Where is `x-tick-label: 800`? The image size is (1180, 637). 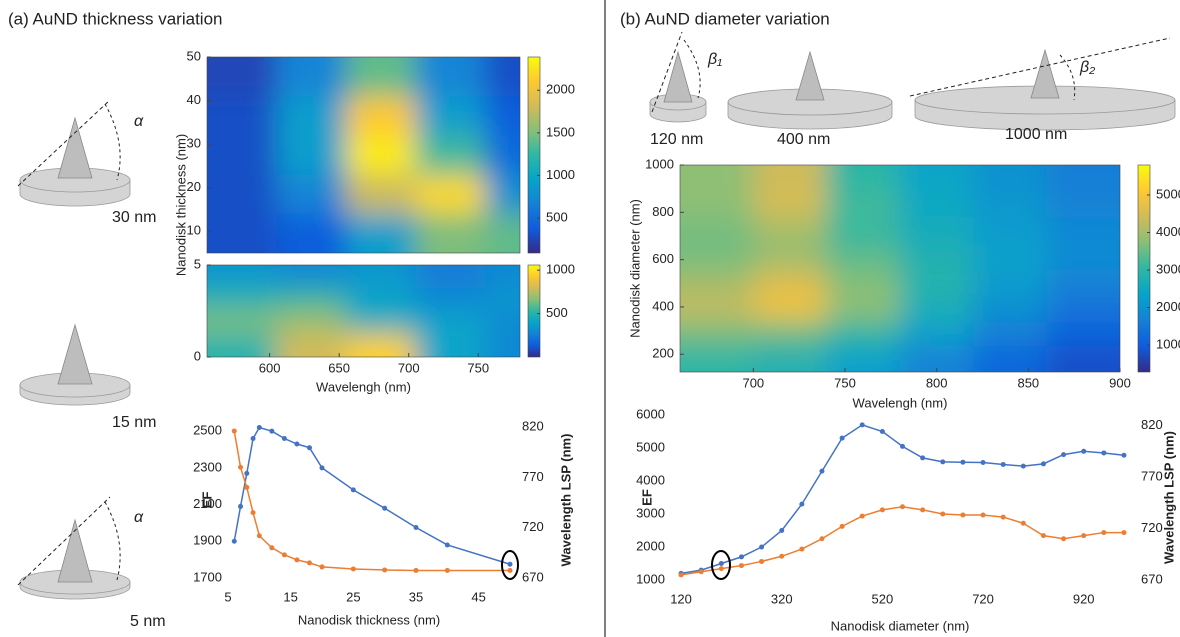 x-tick-label: 800 is located at coordinates (937, 382).